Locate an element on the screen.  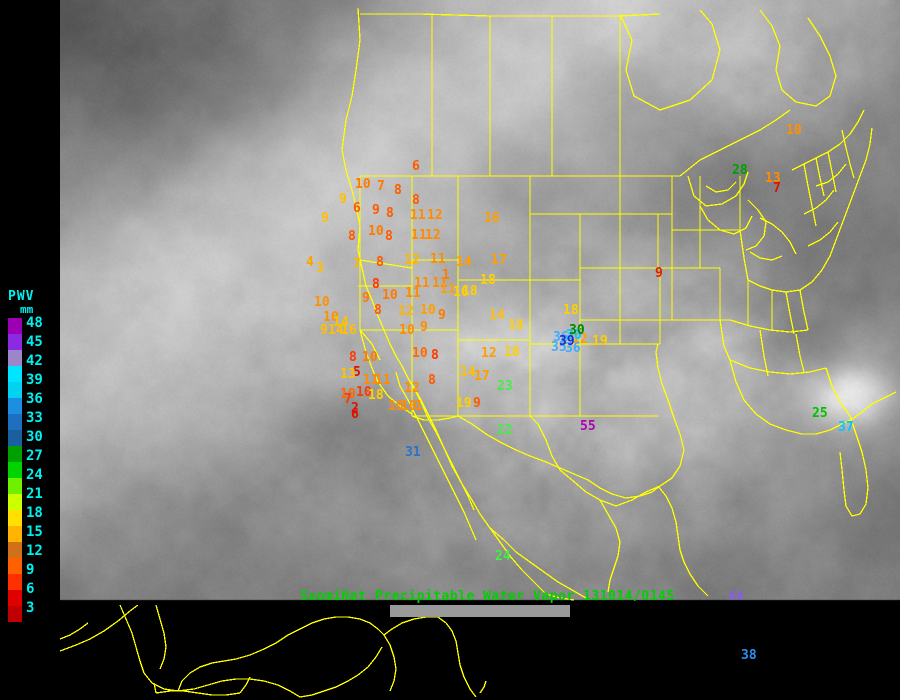
station-pwv-value: 24 is located at coordinates (503, 556).